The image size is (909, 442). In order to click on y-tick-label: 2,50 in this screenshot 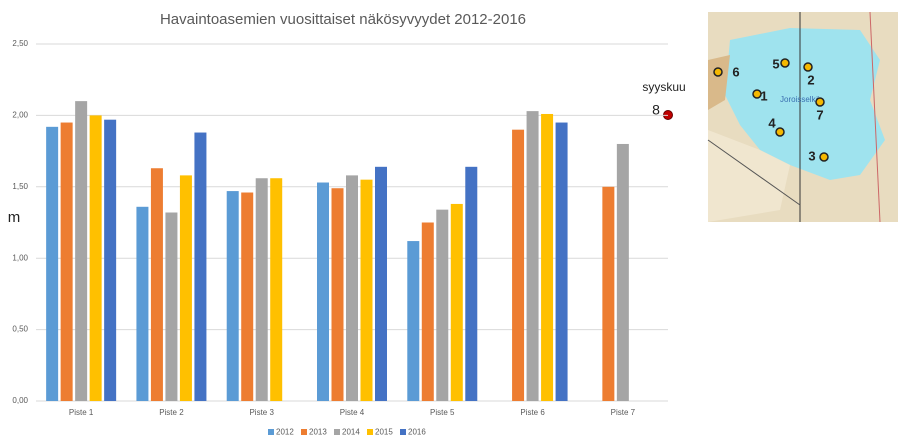, I will do `click(20, 43)`.